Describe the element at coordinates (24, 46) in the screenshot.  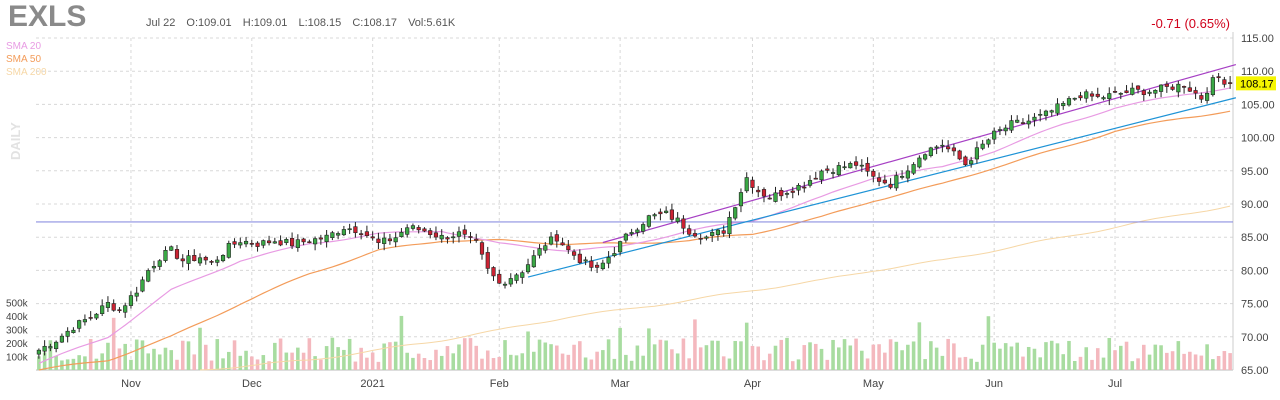
I see `legend-sma20: SMA 20` at that location.